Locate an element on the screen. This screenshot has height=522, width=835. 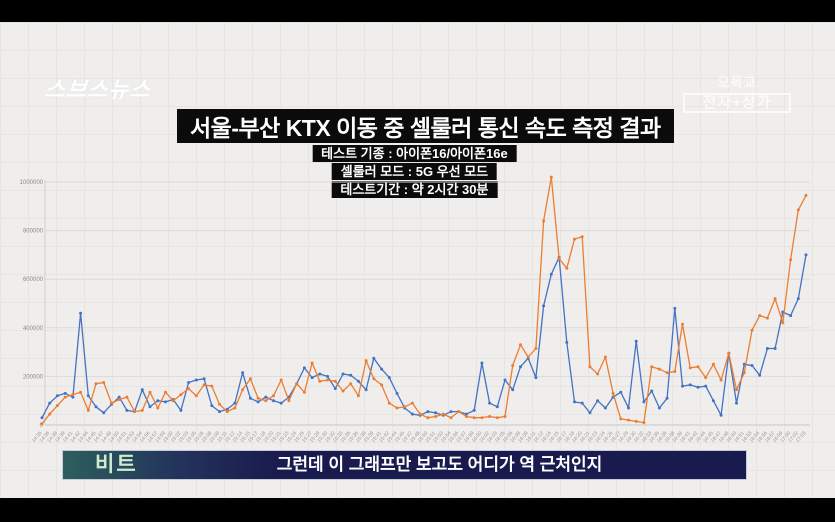
caption-text: 그런데 이 그래프만 보고도 어디가 역 근처인지 is located at coordinates (439, 464).